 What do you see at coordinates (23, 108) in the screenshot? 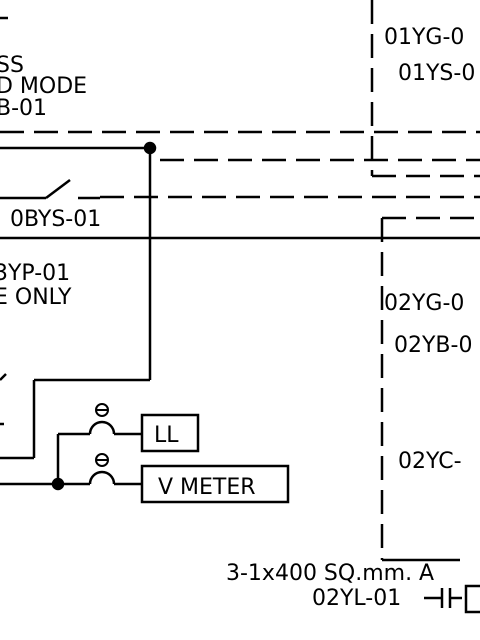
I see `mode-label-line3: B-01` at bounding box center [23, 108].